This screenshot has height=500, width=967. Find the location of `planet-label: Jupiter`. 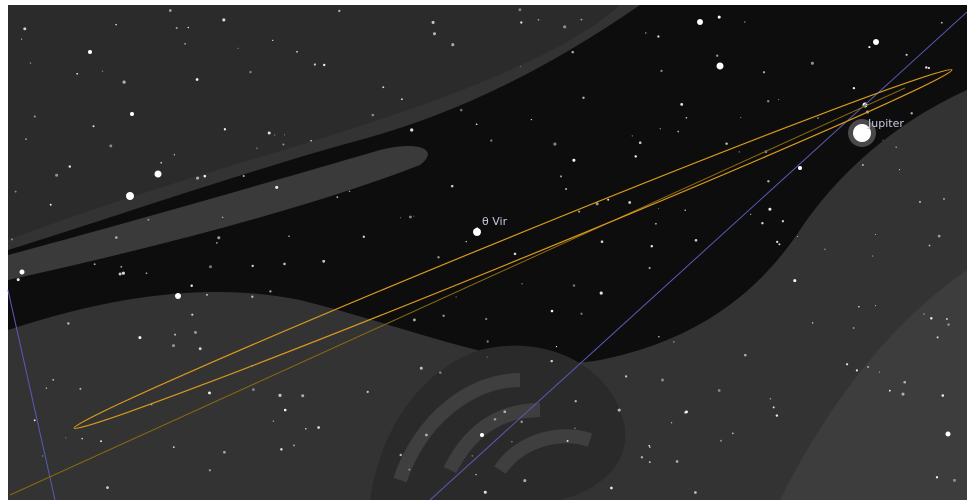

planet-label: Jupiter is located at coordinates (885, 123).